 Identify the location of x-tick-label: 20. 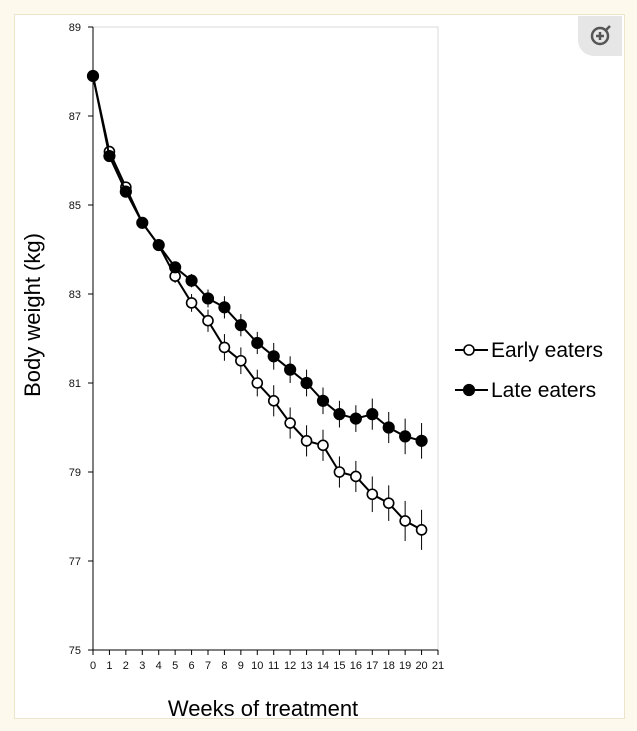
(421, 666).